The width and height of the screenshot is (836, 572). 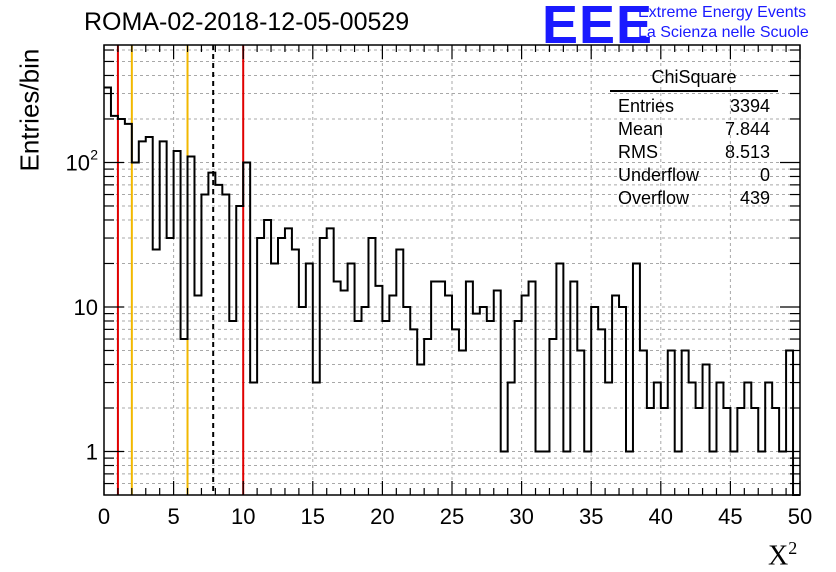 I want to click on x-tick-label: 15, so click(x=313, y=516).